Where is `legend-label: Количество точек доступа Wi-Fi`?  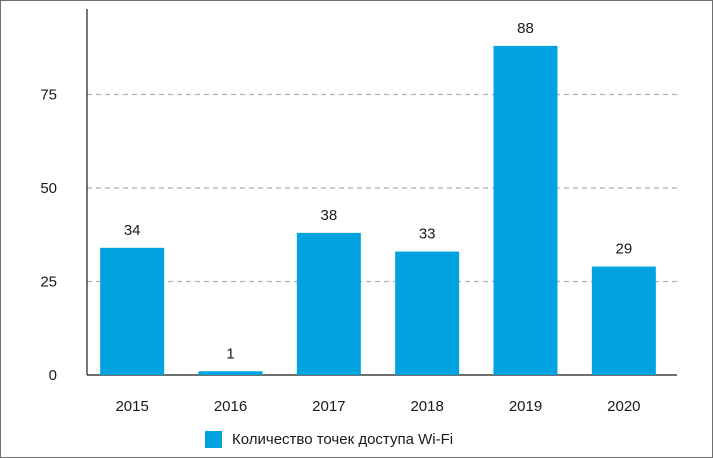 legend-label: Количество точек доступа Wi-Fi is located at coordinates (343, 439).